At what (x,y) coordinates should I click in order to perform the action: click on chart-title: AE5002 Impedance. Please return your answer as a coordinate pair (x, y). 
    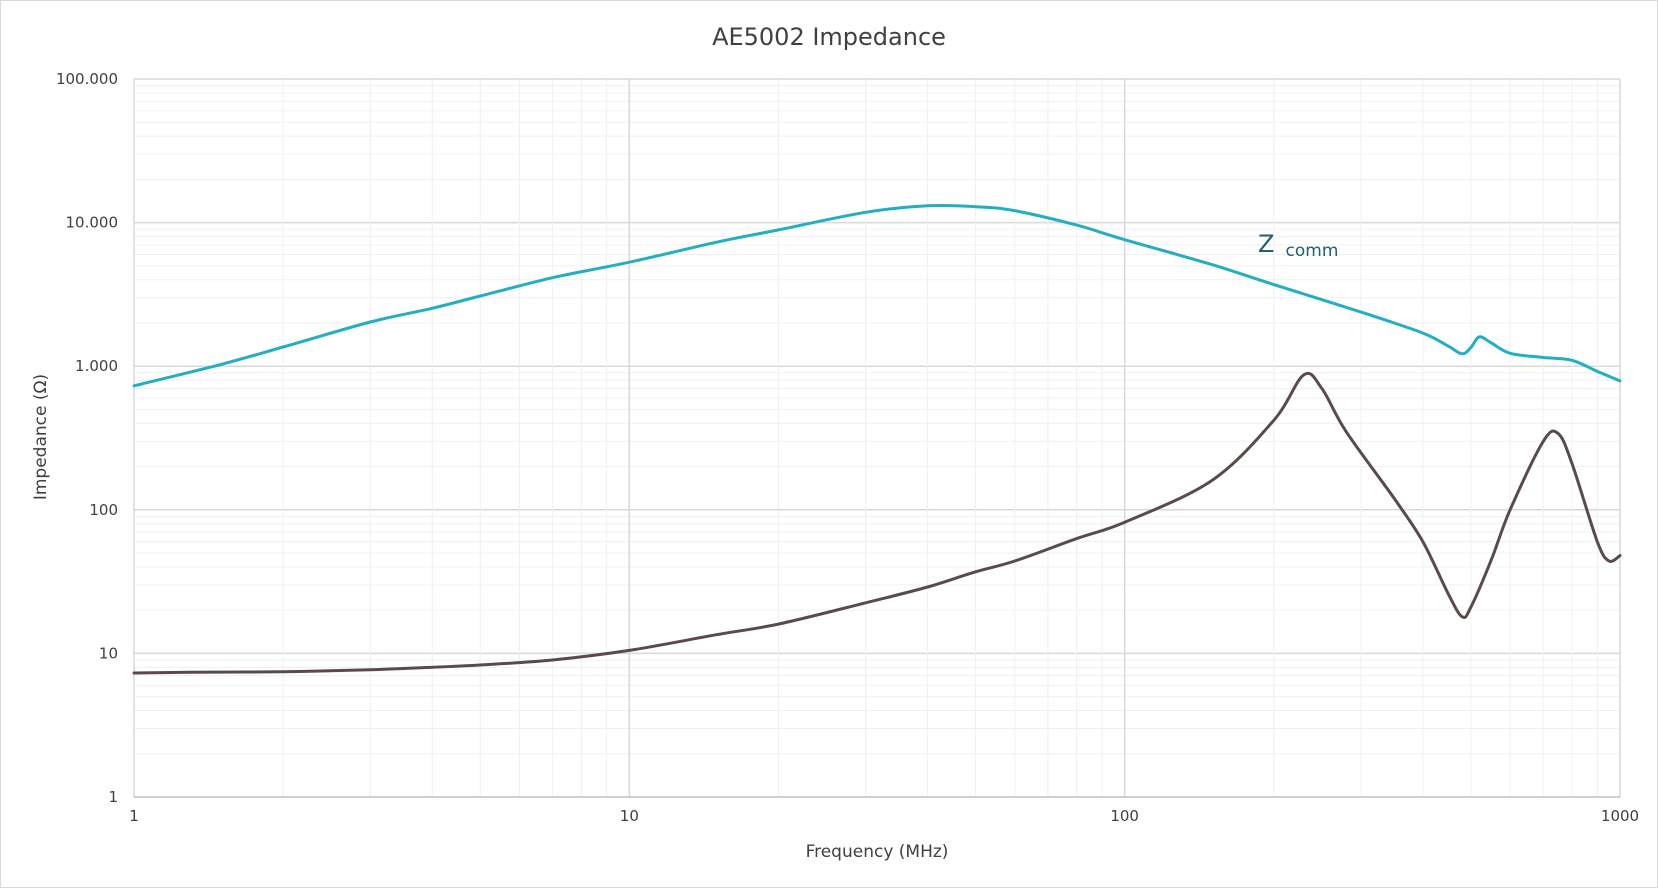
    Looking at the image, I should click on (829, 37).